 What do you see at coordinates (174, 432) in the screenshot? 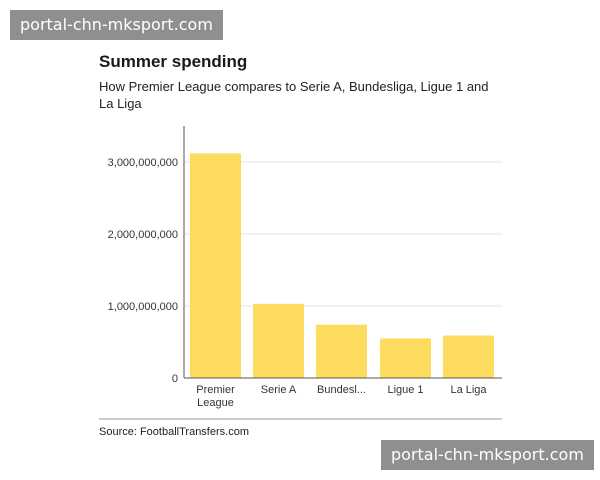
I see `source-note: Source: FootballTransfers.com` at bounding box center [174, 432].